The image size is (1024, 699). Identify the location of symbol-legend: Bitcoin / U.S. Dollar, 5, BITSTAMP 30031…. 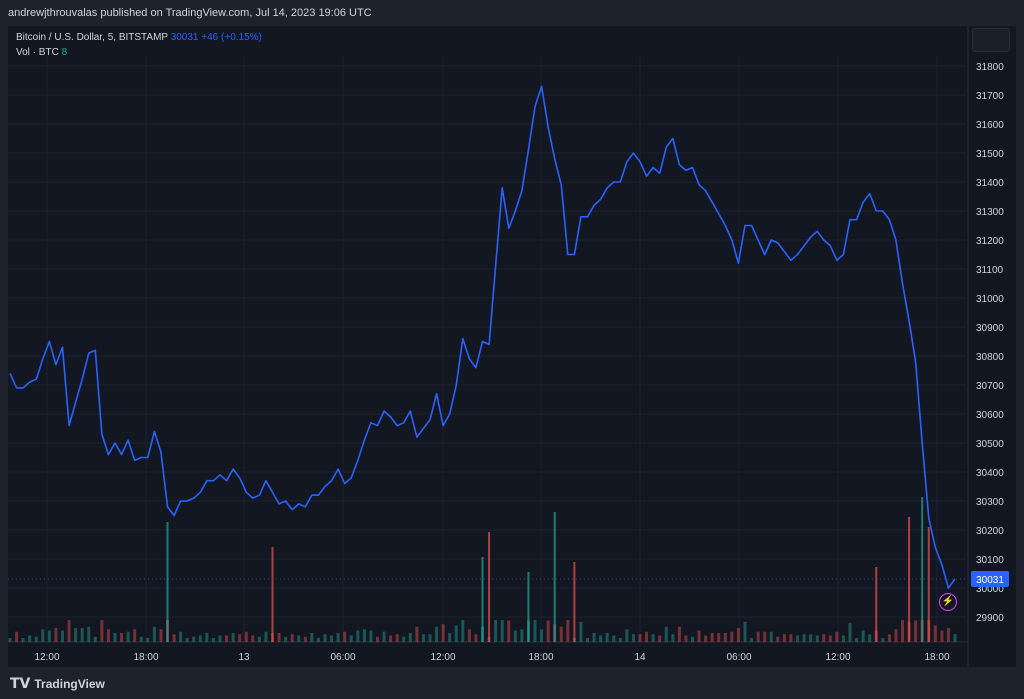
(139, 37).